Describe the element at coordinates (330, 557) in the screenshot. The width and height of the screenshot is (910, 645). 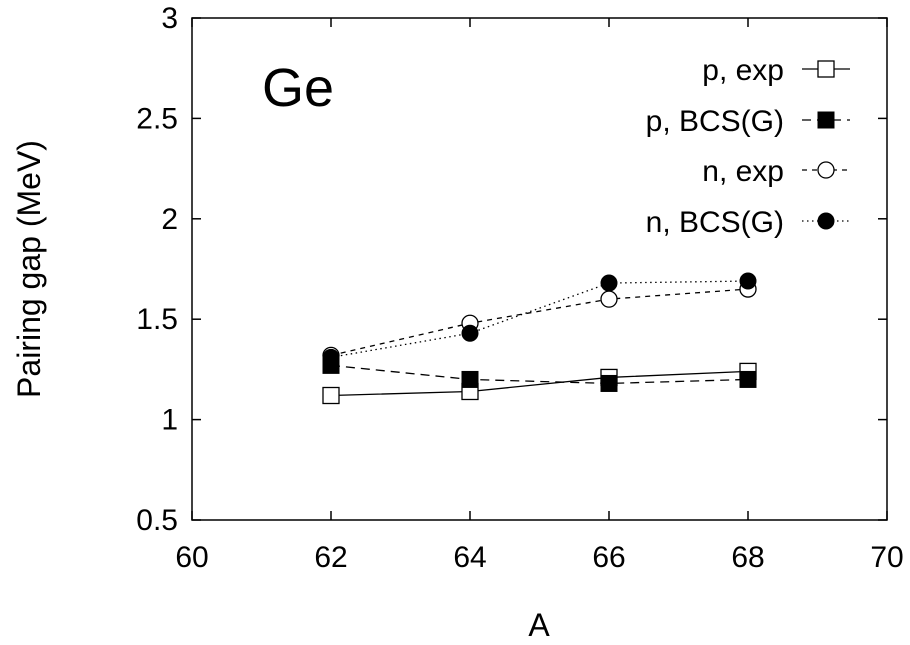
I see `x-tick-label: 62` at that location.